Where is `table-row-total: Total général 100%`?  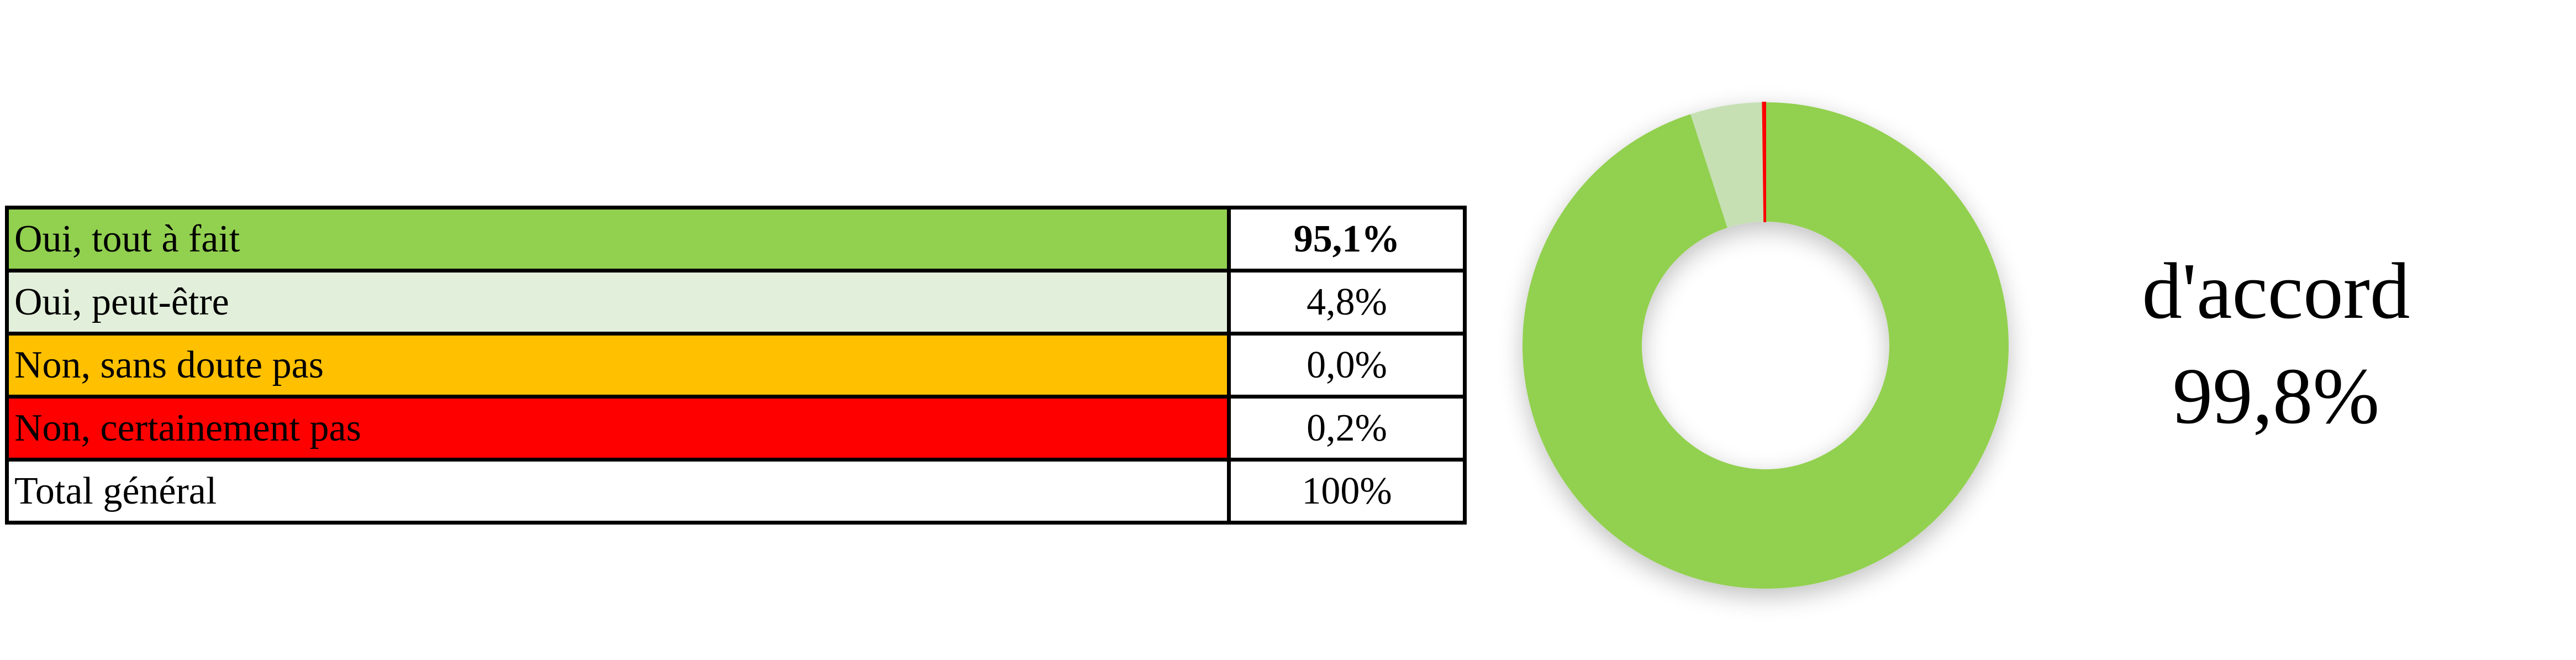 table-row-total: Total général 100% is located at coordinates (736, 491).